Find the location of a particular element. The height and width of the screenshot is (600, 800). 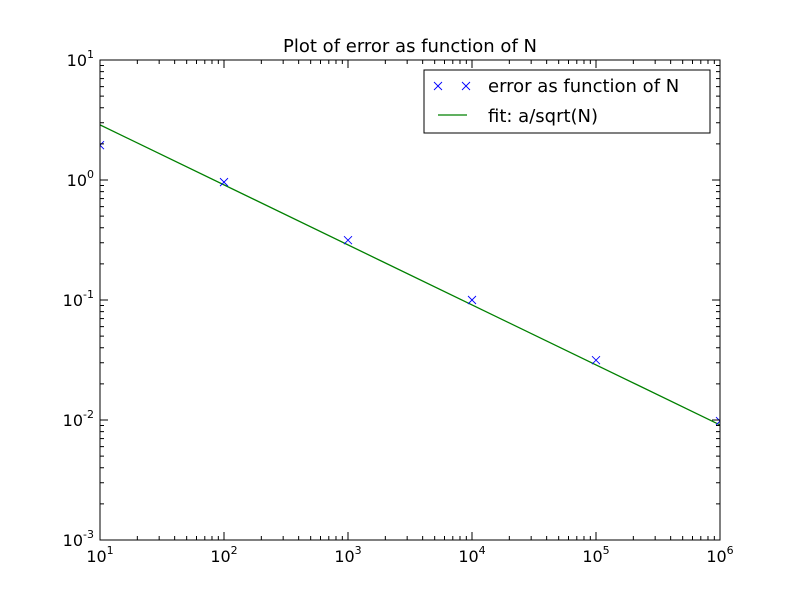

legend-marker-error is located at coordinates (452, 86).